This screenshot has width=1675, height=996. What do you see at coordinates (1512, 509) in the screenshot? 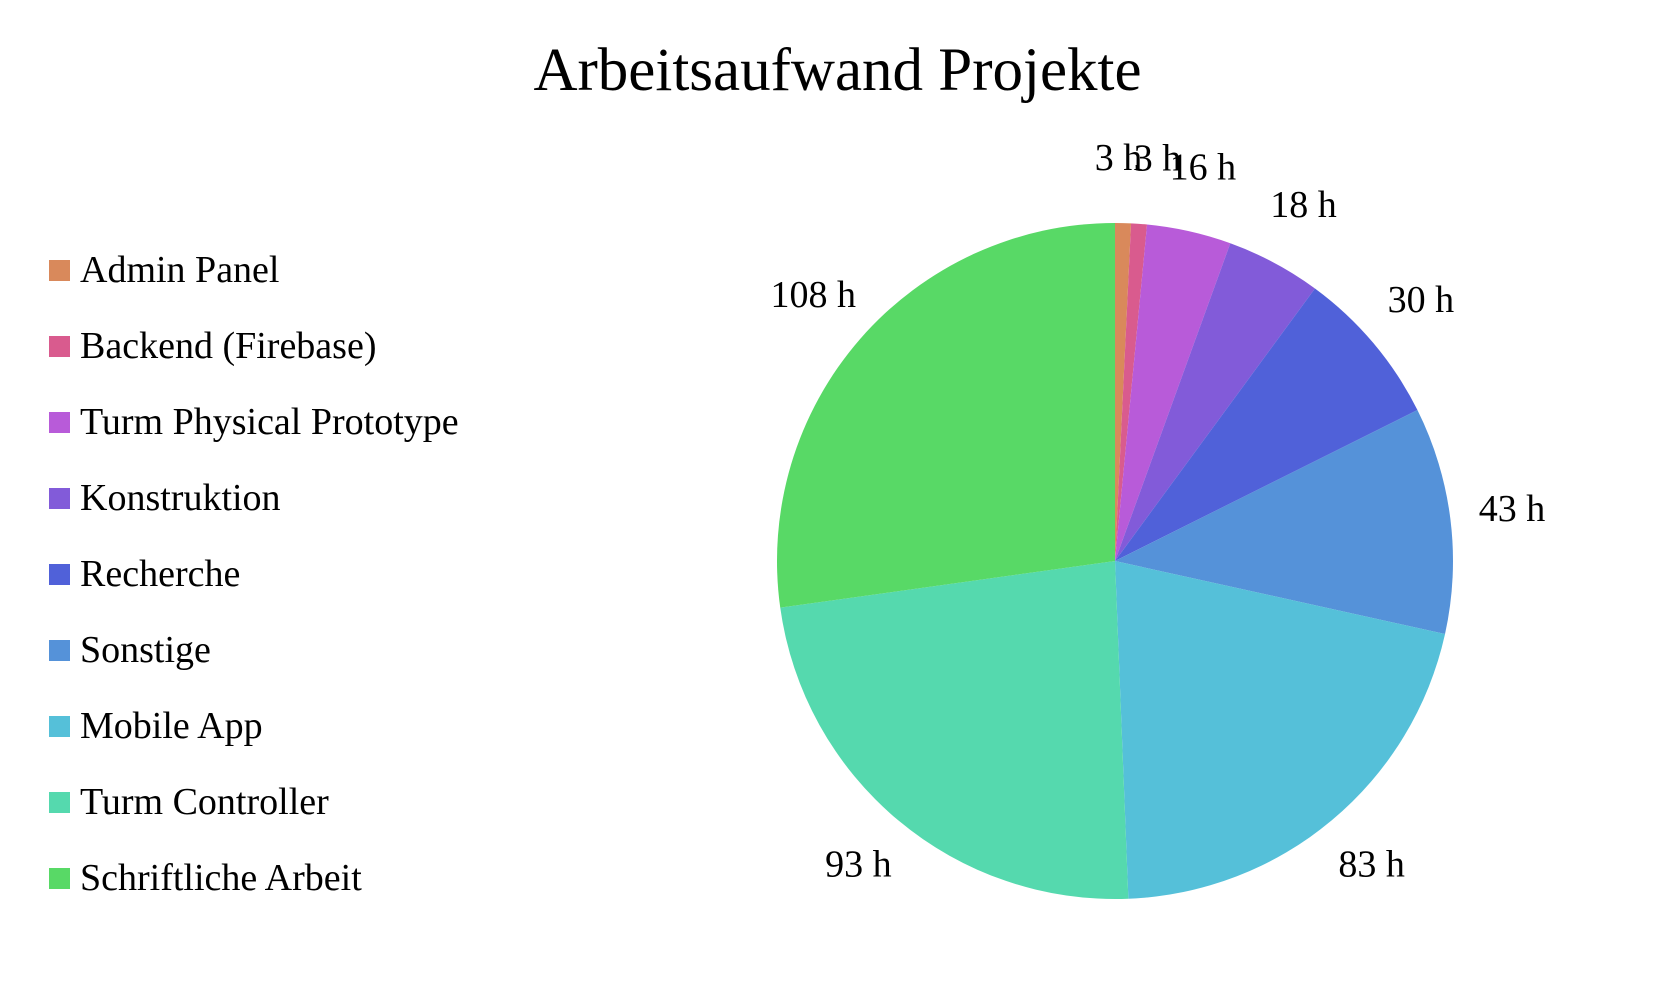
I see `pie-data-label: 43 h` at bounding box center [1512, 509].